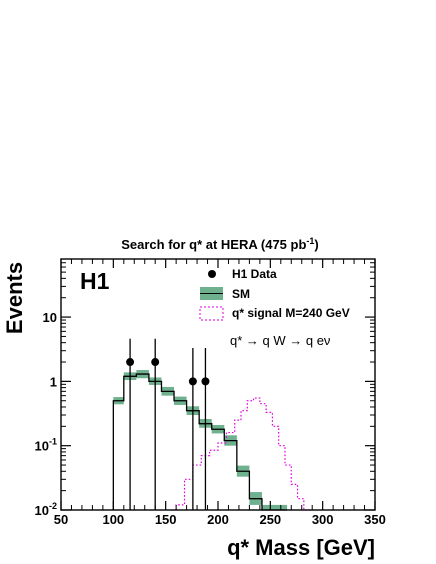 The width and height of the screenshot is (436, 564). I want to click on legend-entry-signal: q* signal M=240 GeV, so click(274, 313).